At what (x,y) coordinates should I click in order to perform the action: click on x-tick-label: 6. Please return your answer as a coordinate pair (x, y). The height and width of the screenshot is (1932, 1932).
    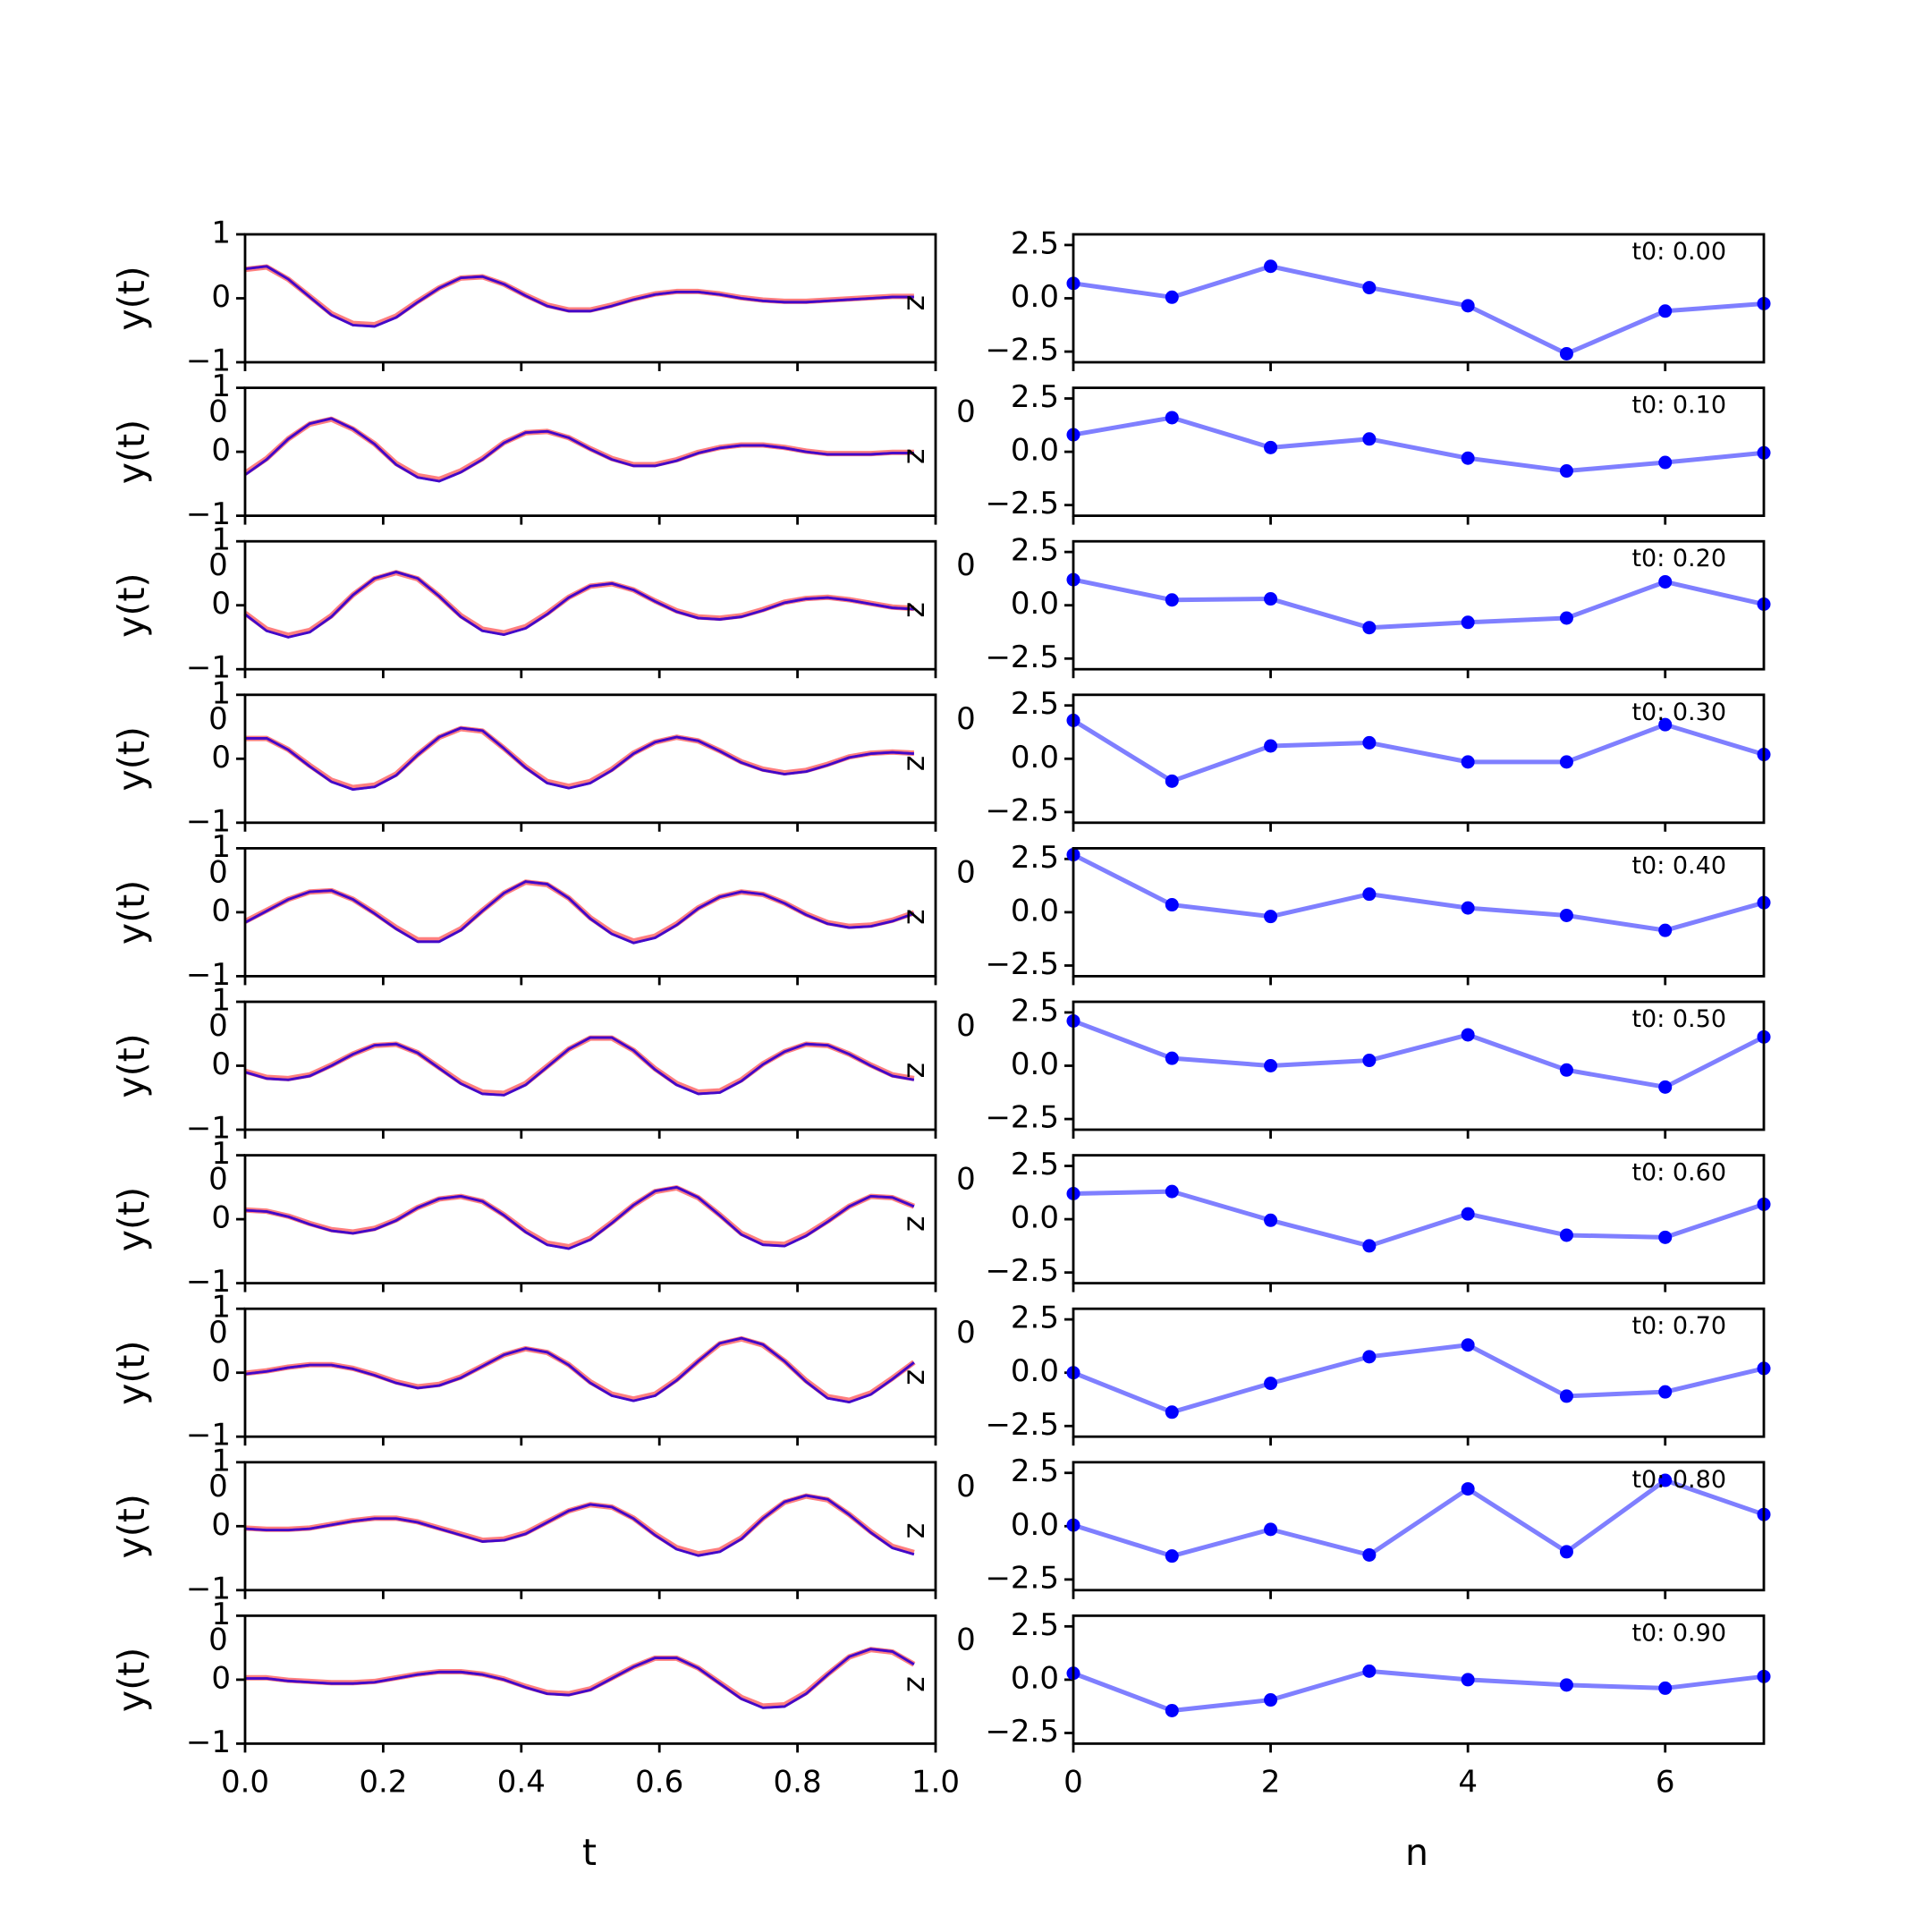
    Looking at the image, I should click on (1665, 1782).